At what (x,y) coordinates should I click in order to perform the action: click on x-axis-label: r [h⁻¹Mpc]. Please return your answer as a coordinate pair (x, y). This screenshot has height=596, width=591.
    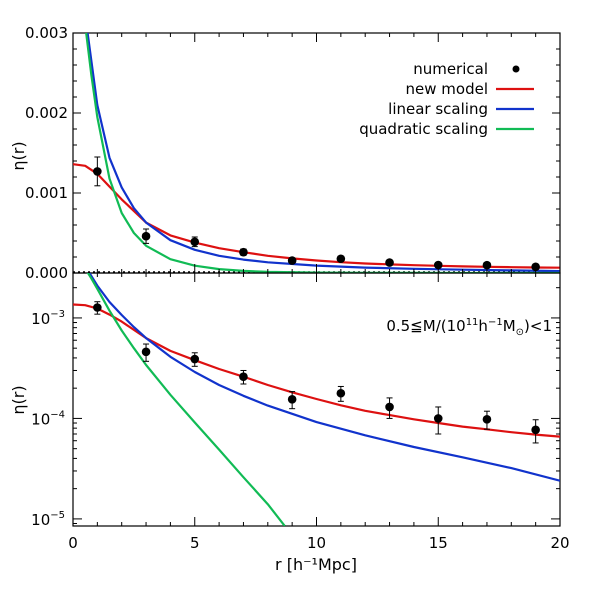
    Looking at the image, I should click on (316, 564).